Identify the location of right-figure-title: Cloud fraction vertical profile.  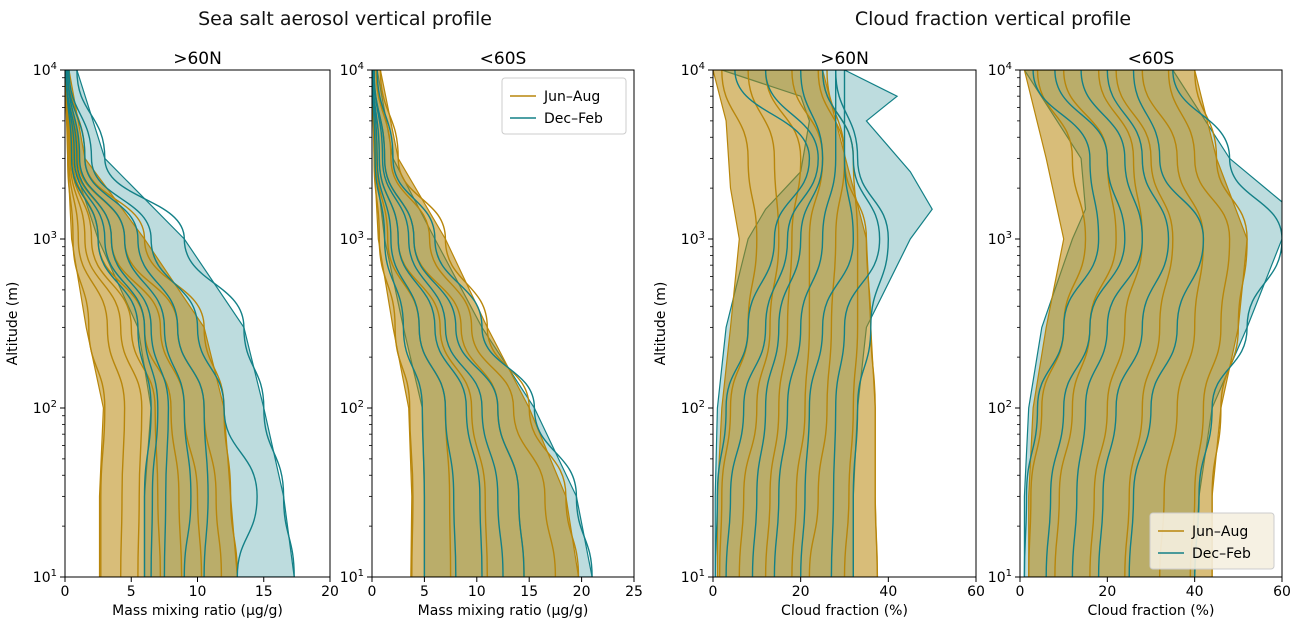
(993, 19).